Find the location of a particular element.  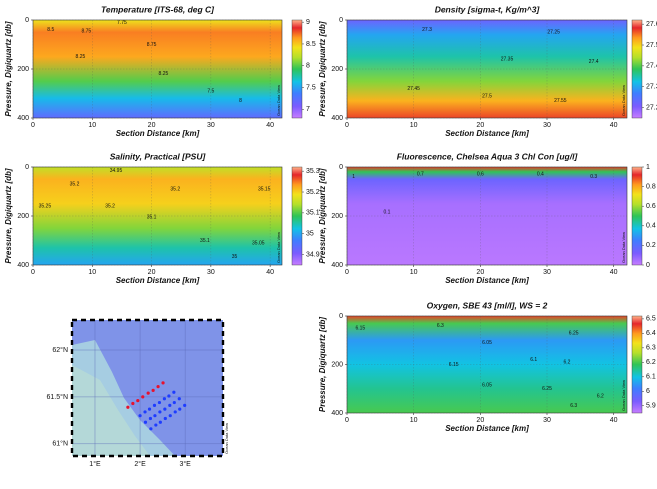

contour-label: 7.5 is located at coordinates (210, 91).